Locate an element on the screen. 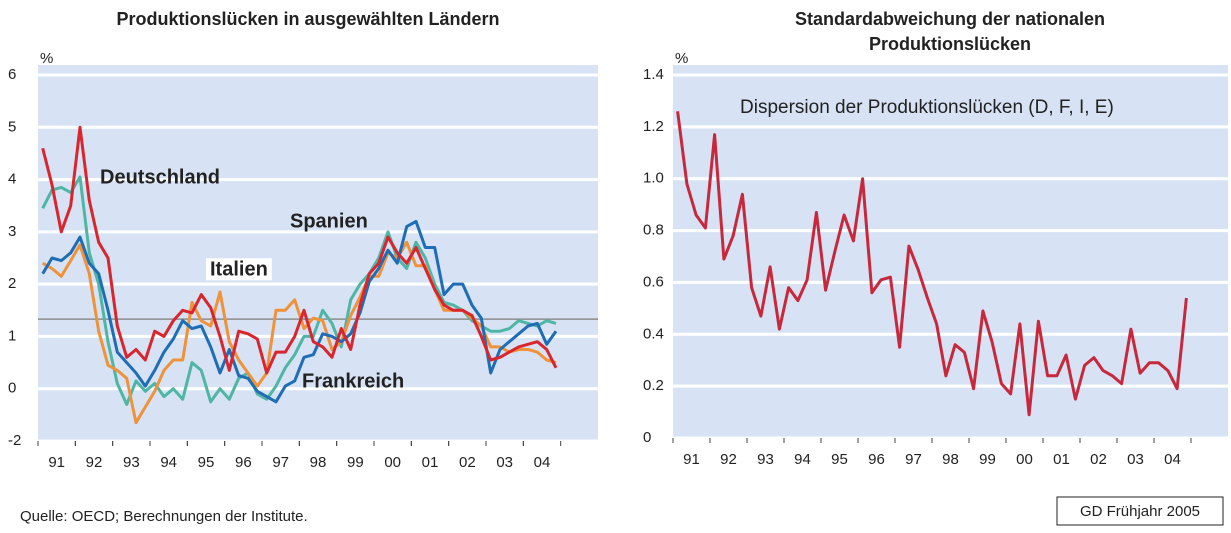  y-tick-label: 4 is located at coordinates (12, 179).